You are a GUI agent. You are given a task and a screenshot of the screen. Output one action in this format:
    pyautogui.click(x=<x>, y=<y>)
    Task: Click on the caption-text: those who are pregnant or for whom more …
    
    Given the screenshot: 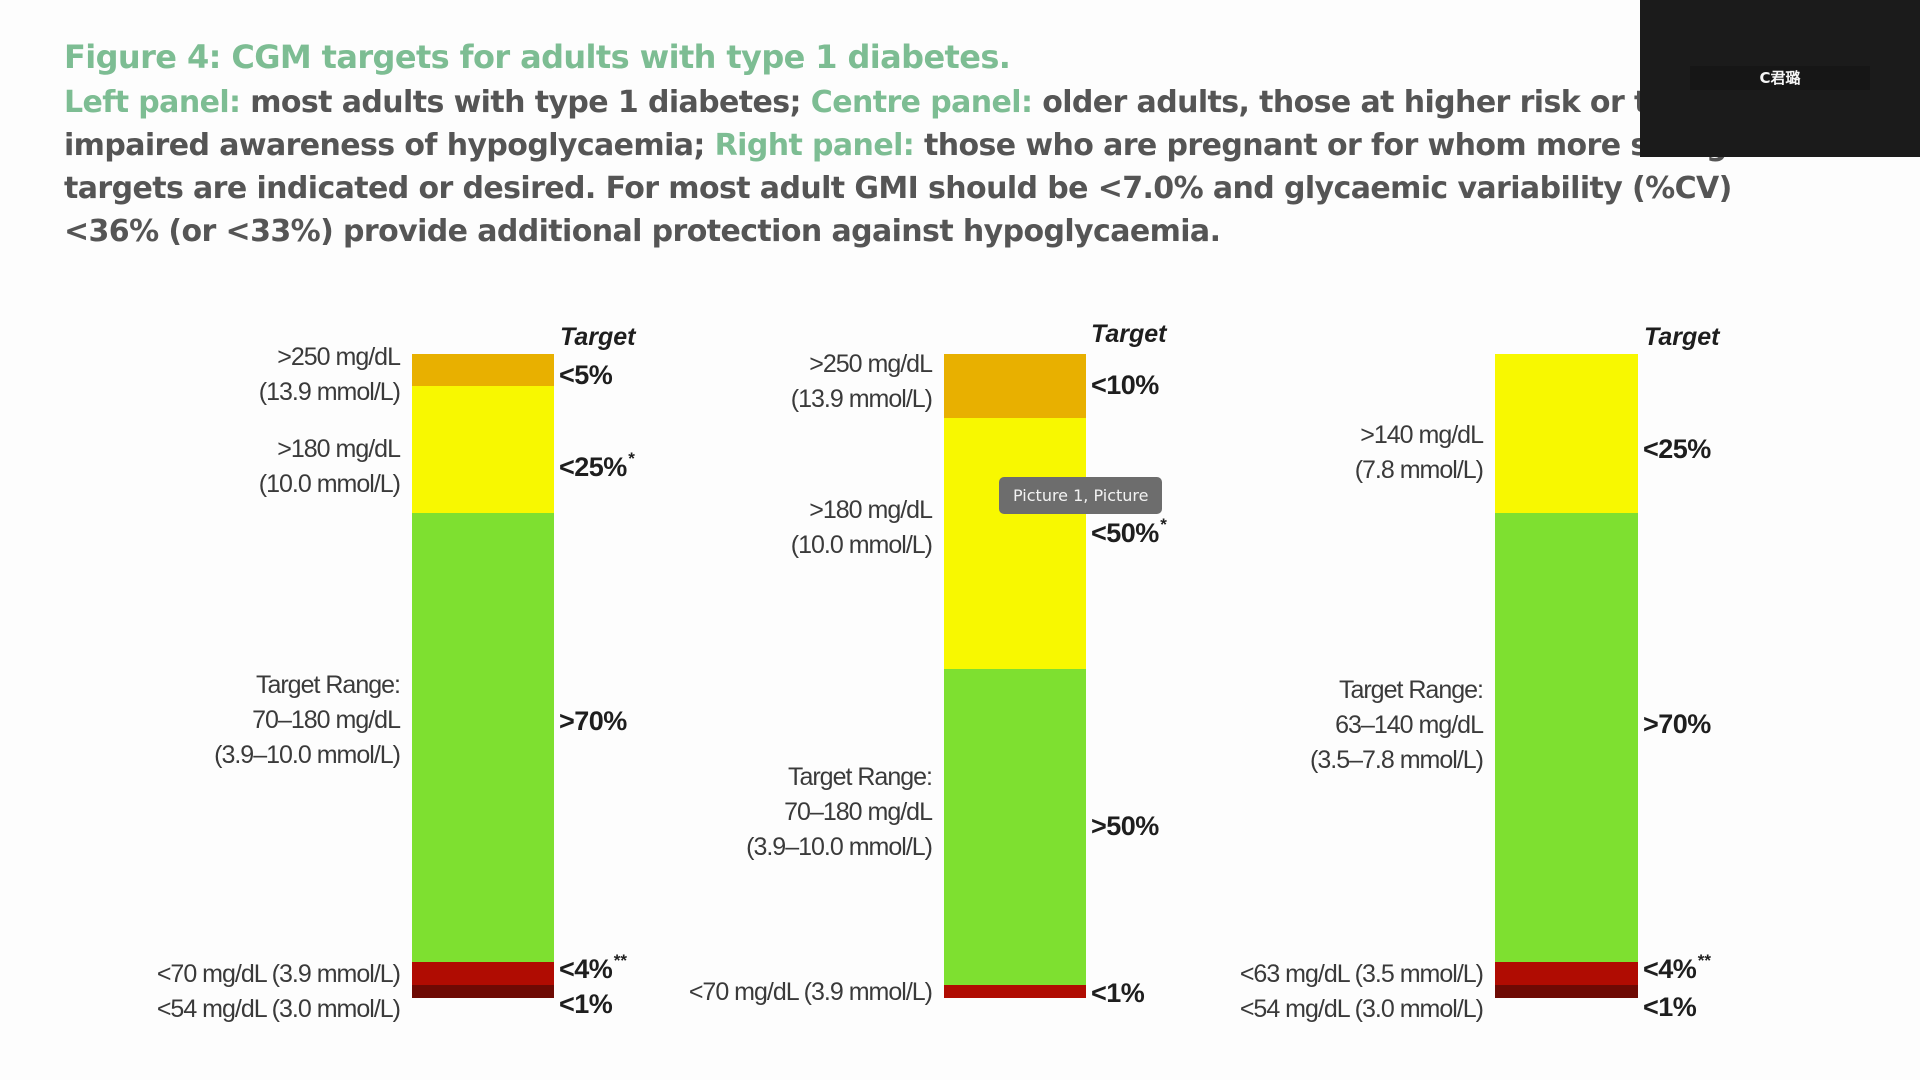 What is the action you would take?
    pyautogui.click(x=923, y=188)
    